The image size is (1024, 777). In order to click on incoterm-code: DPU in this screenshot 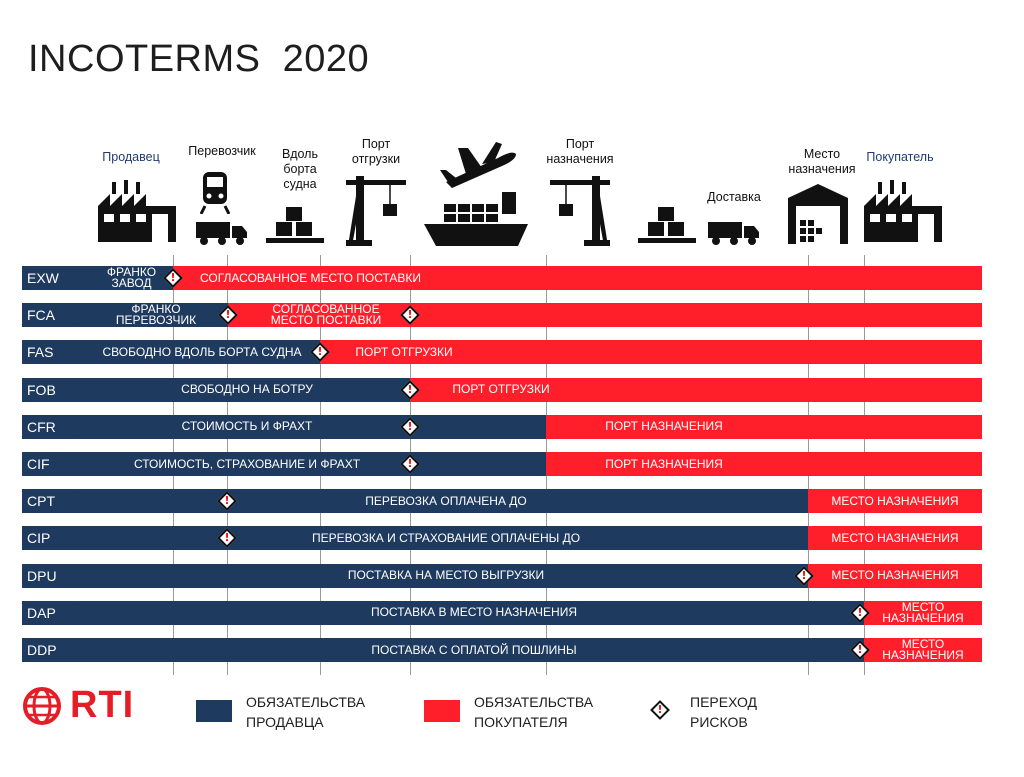, I will do `click(53, 575)`.